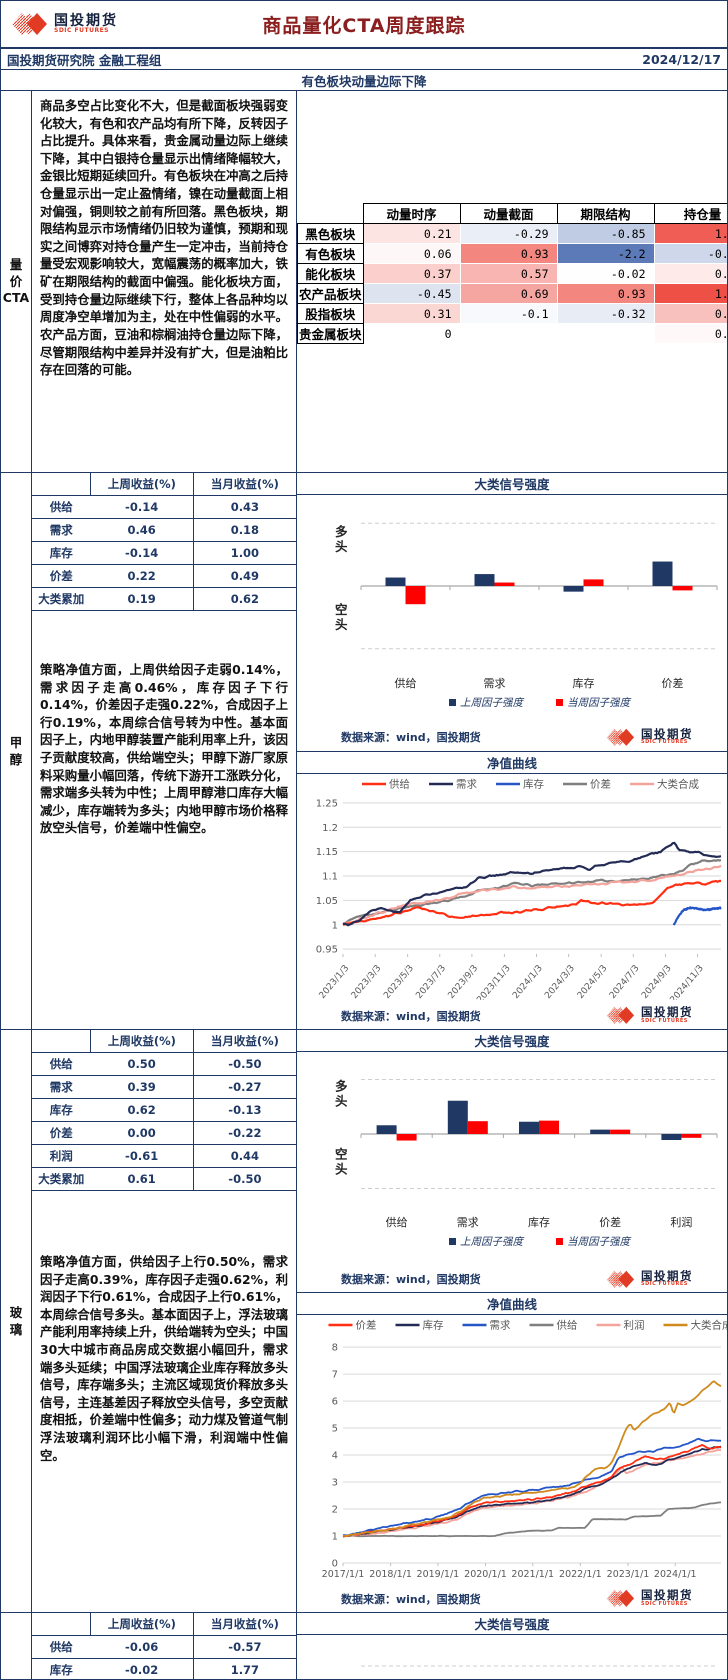 The image size is (728, 1680). Describe the element at coordinates (244, 1087) in the screenshot. I see `return-value: -0.27` at that location.